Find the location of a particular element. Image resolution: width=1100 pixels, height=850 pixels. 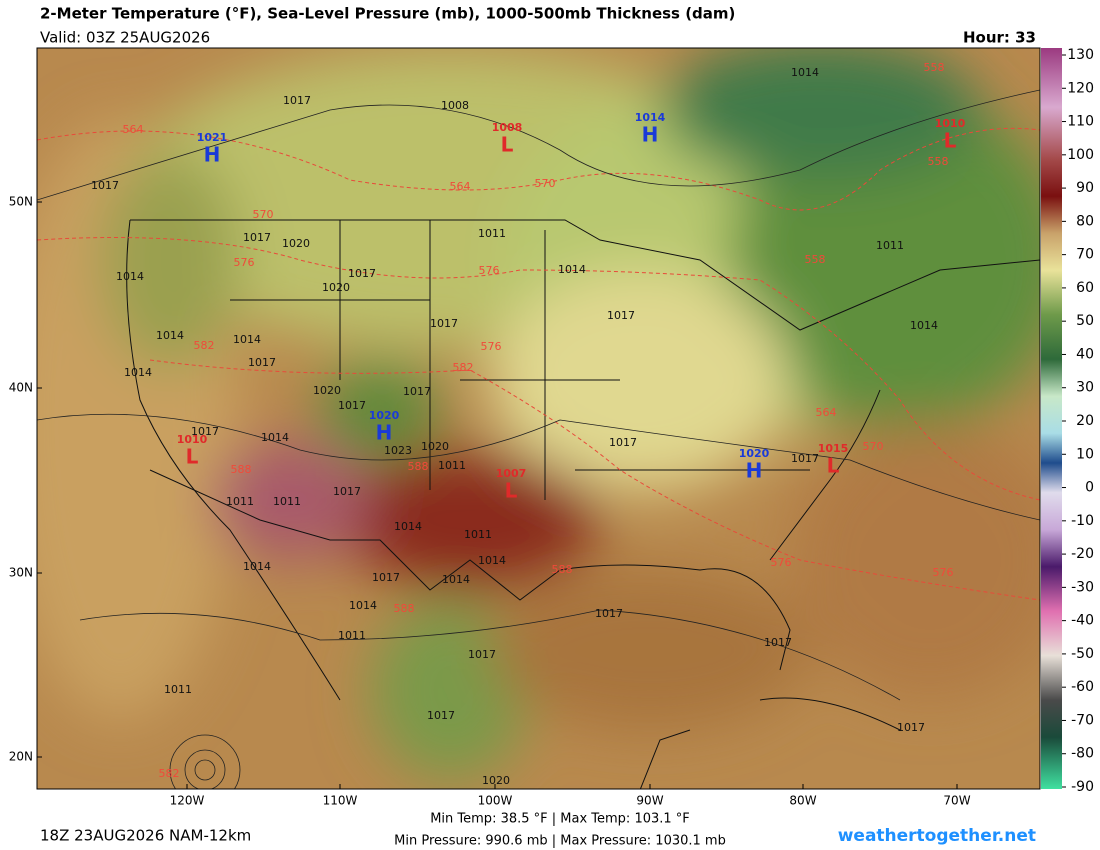

colorbar-label: -10 is located at coordinates (1082, 521).